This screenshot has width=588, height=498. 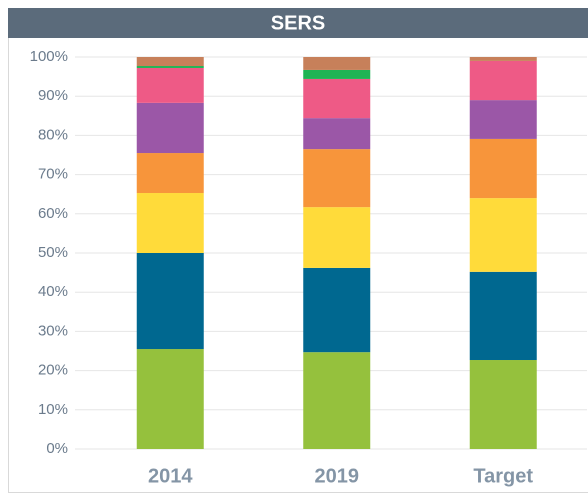 I want to click on y-tick-label: 80%, so click(x=53, y=134).